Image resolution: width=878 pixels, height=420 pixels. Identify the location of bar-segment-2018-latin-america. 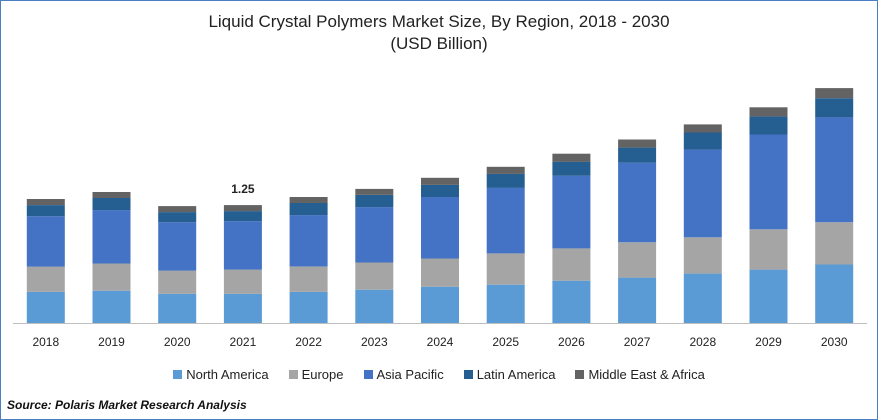
(45, 211).